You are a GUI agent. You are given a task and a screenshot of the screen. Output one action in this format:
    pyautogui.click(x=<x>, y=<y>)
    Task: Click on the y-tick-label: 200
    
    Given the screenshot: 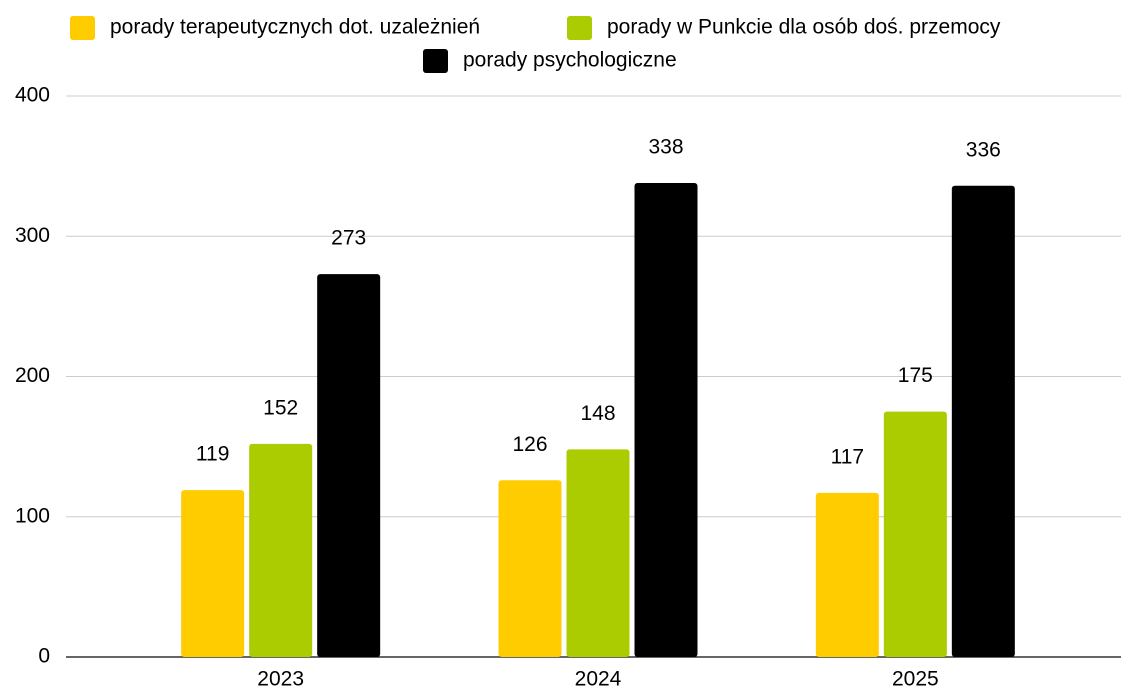 What is the action you would take?
    pyautogui.click(x=32, y=375)
    